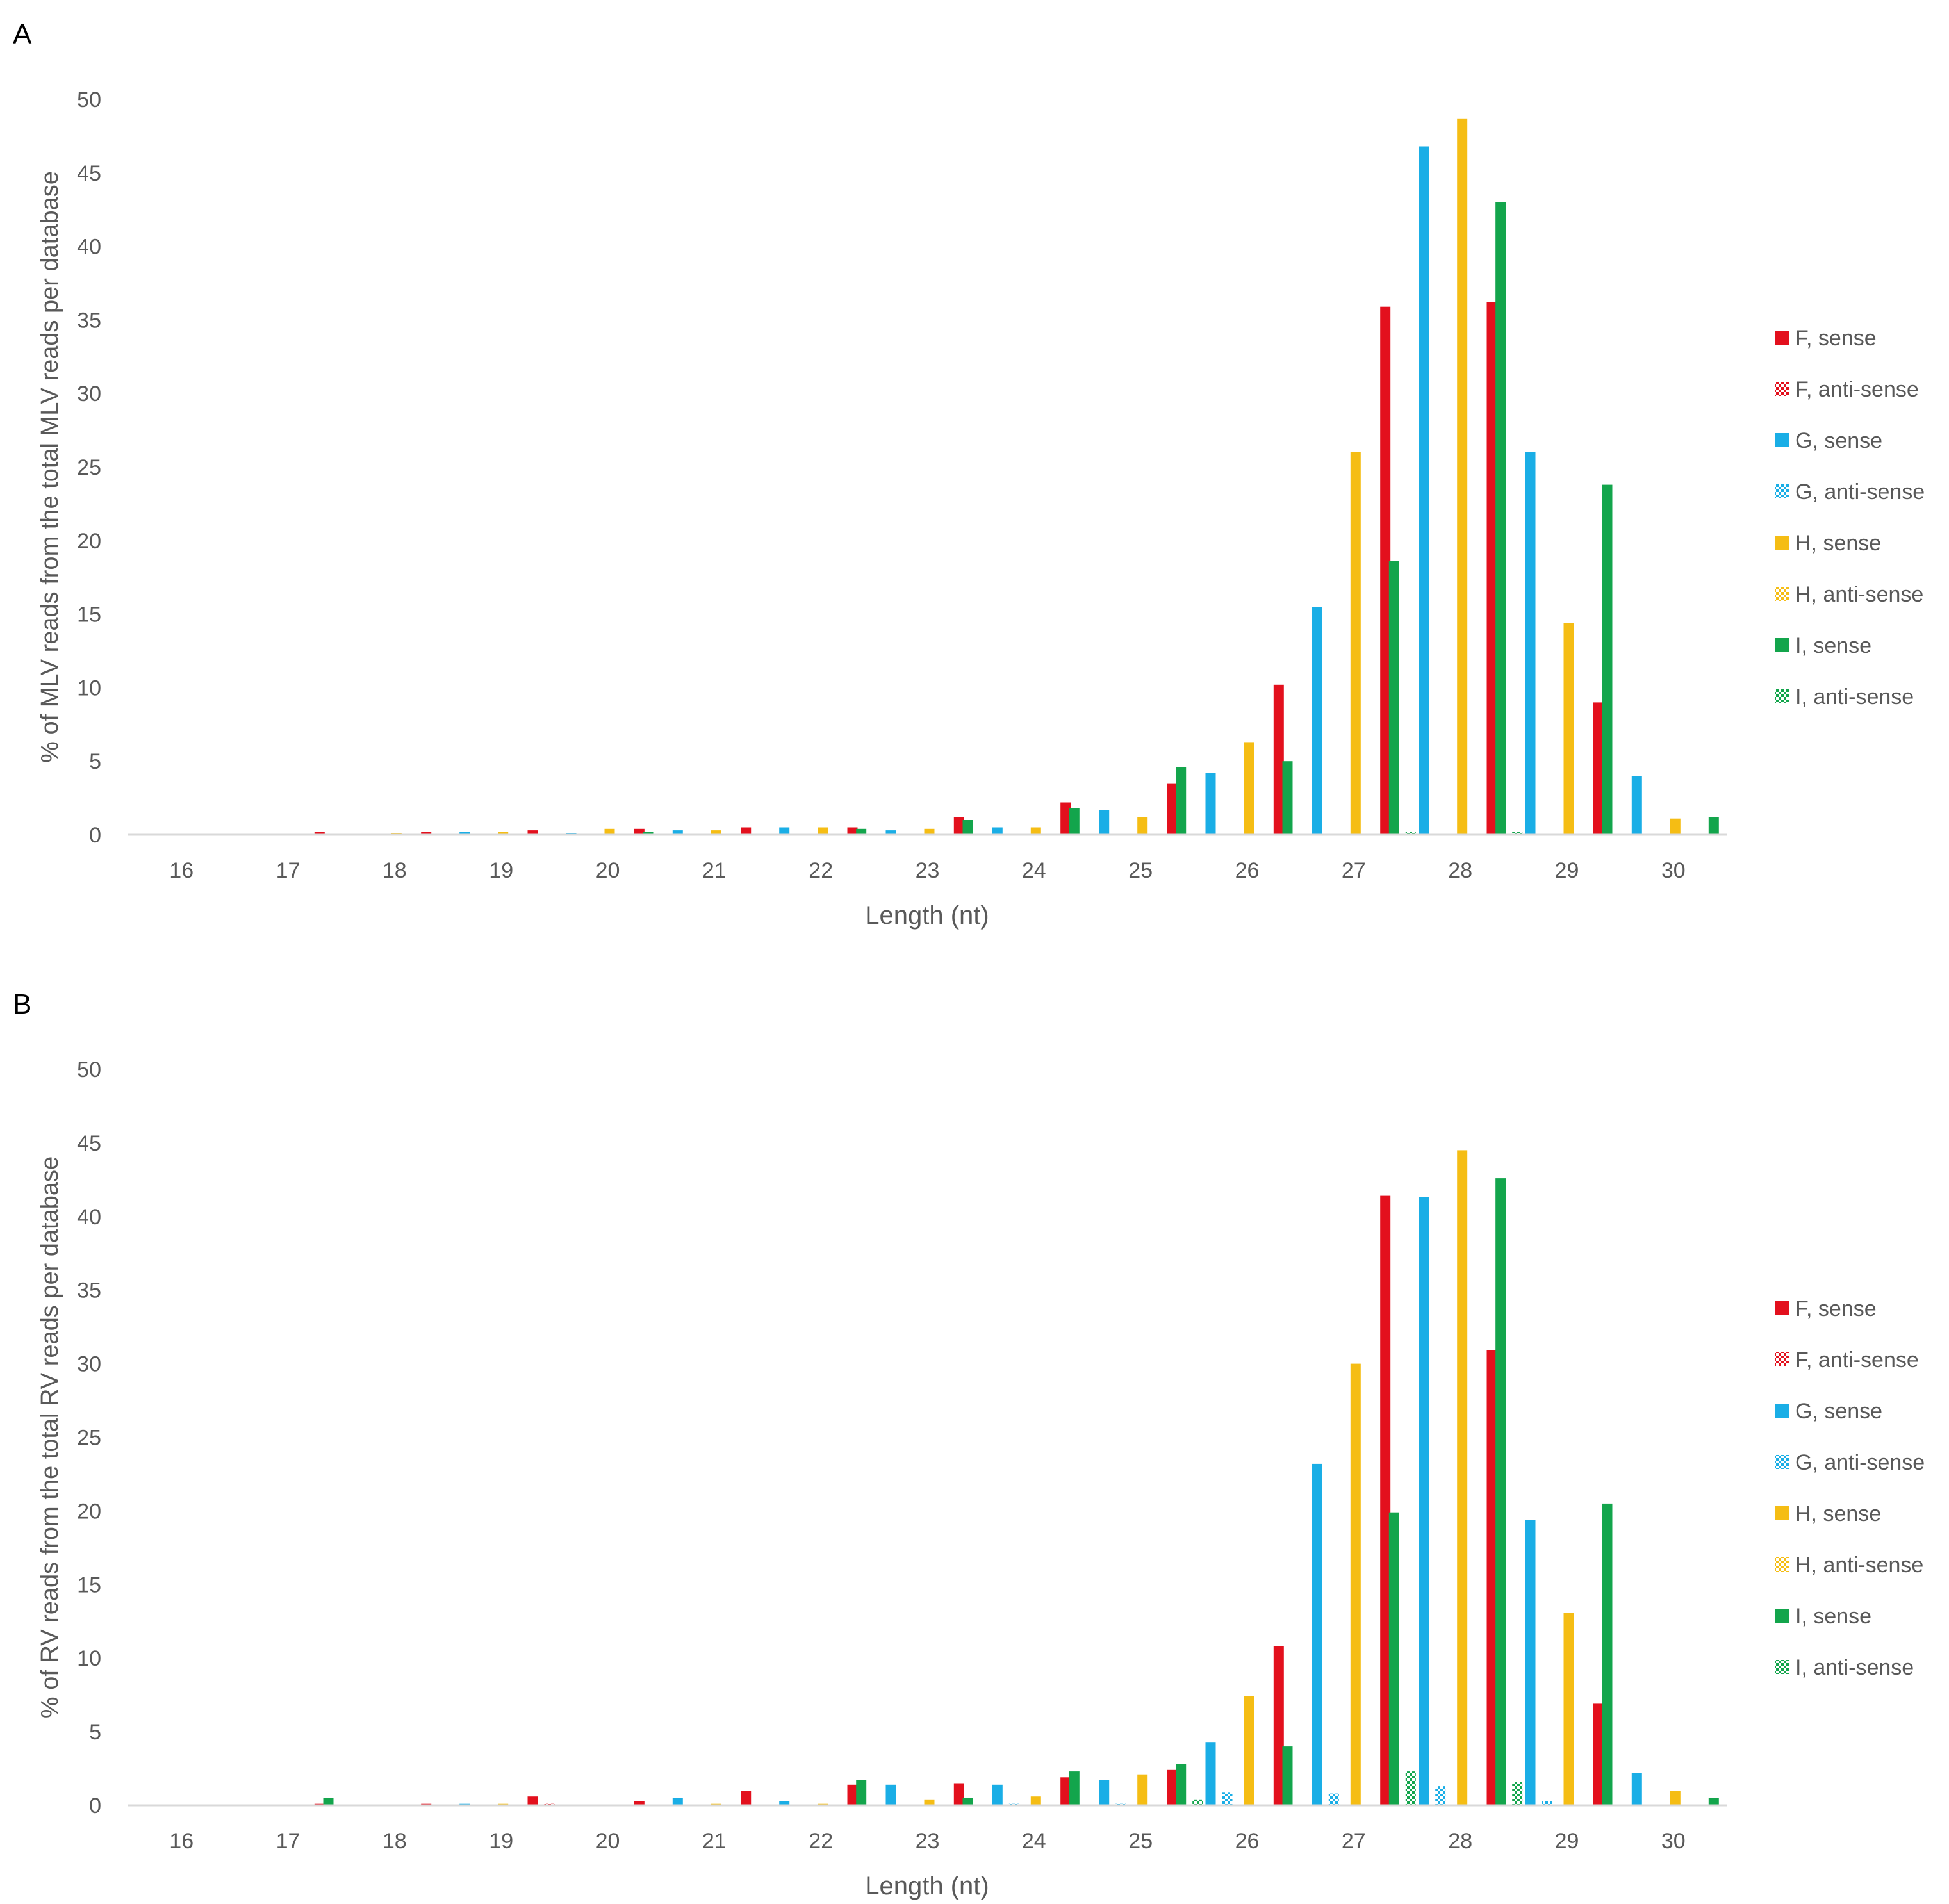 The image size is (1949, 1904). What do you see at coordinates (22, 34) in the screenshot?
I see `panel-a-label: A` at bounding box center [22, 34].